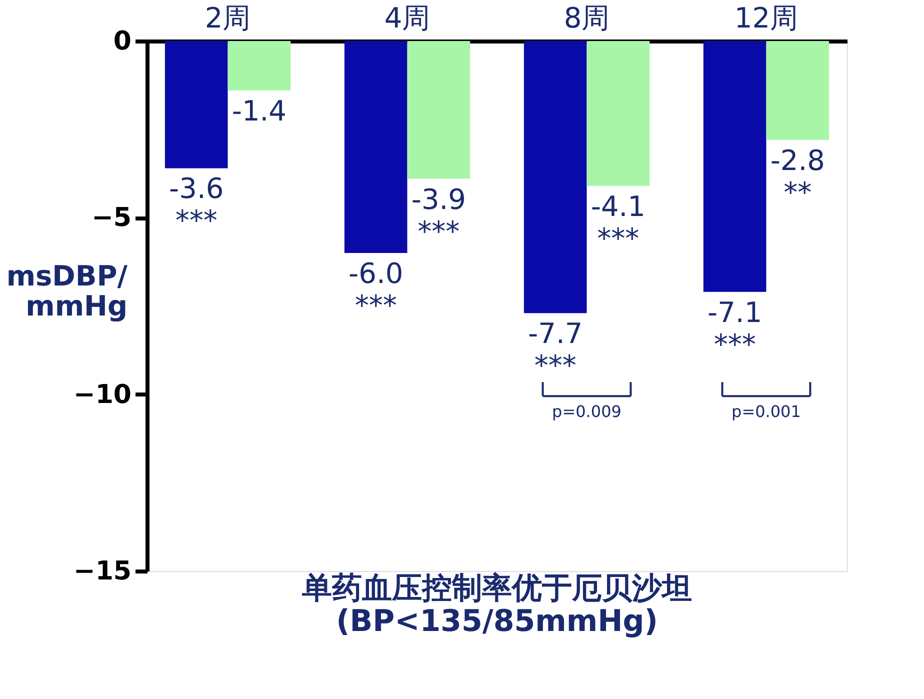 This screenshot has width=924, height=699. What do you see at coordinates (227, 18) in the screenshot?
I see `x-tick-label: 2周` at bounding box center [227, 18].